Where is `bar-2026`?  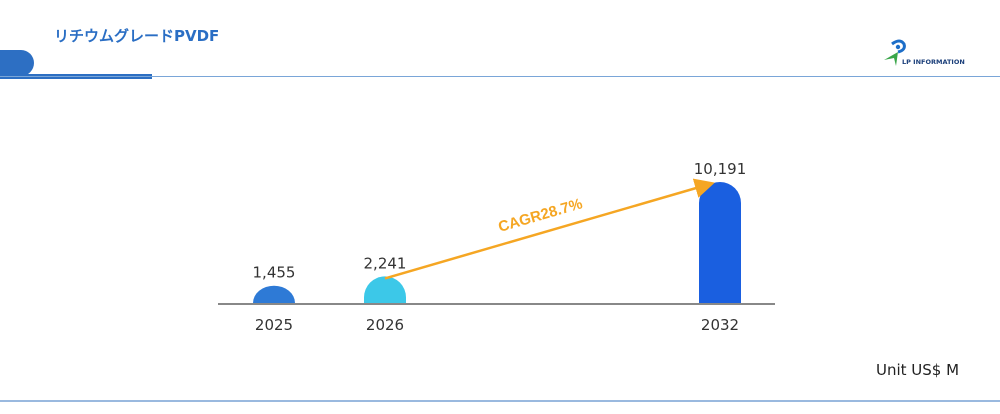 bar-2026 is located at coordinates (385, 289).